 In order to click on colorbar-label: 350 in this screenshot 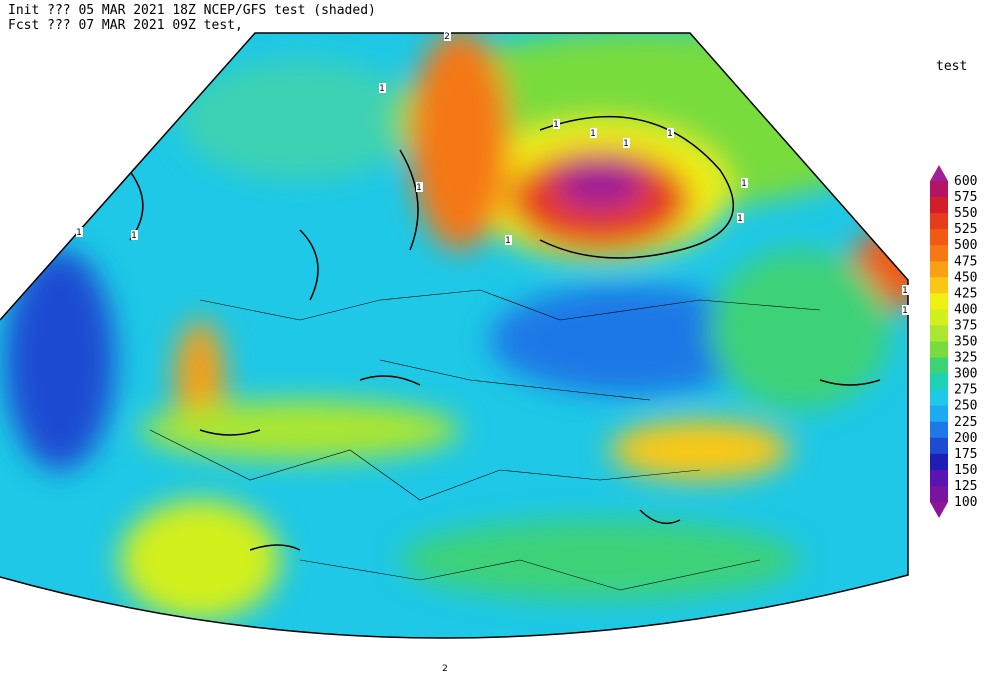, I will do `click(965, 342)`.